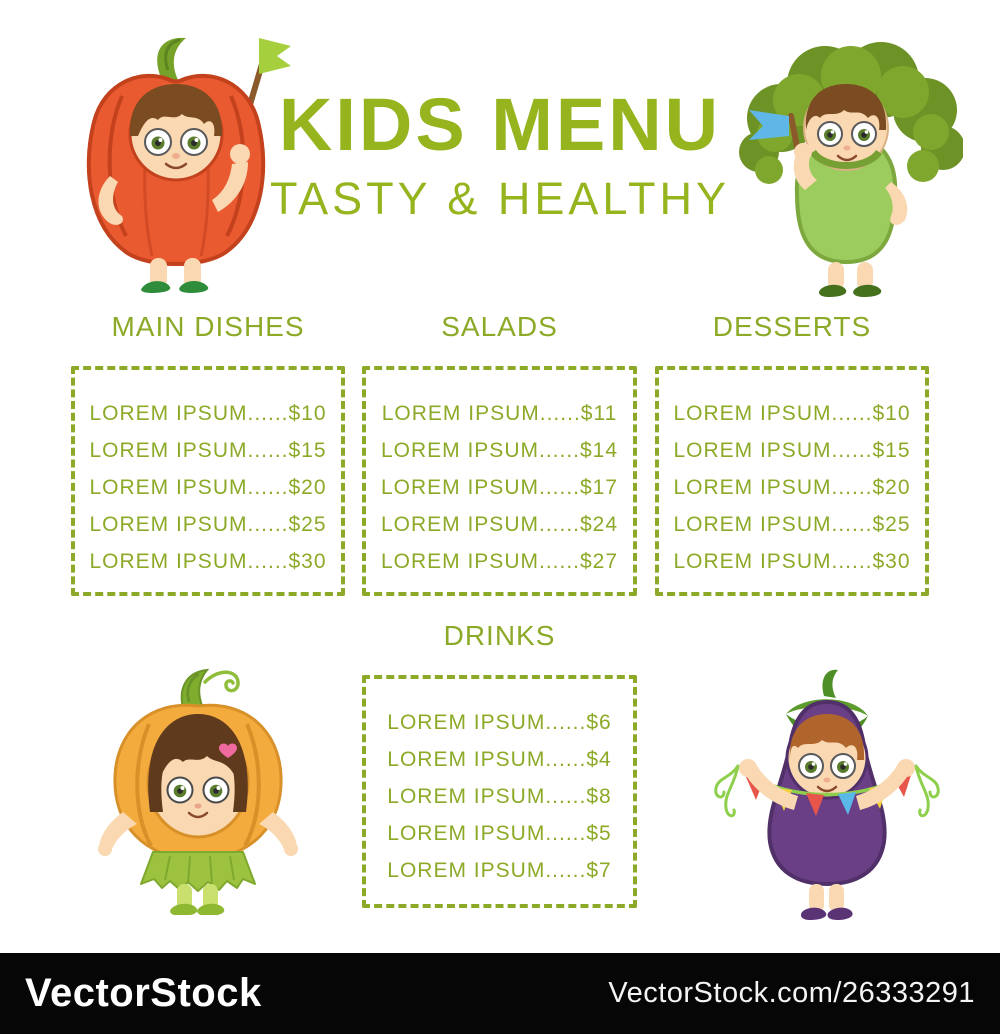  What do you see at coordinates (792, 326) in the screenshot?
I see `section-title-desserts: DESSERTS` at bounding box center [792, 326].